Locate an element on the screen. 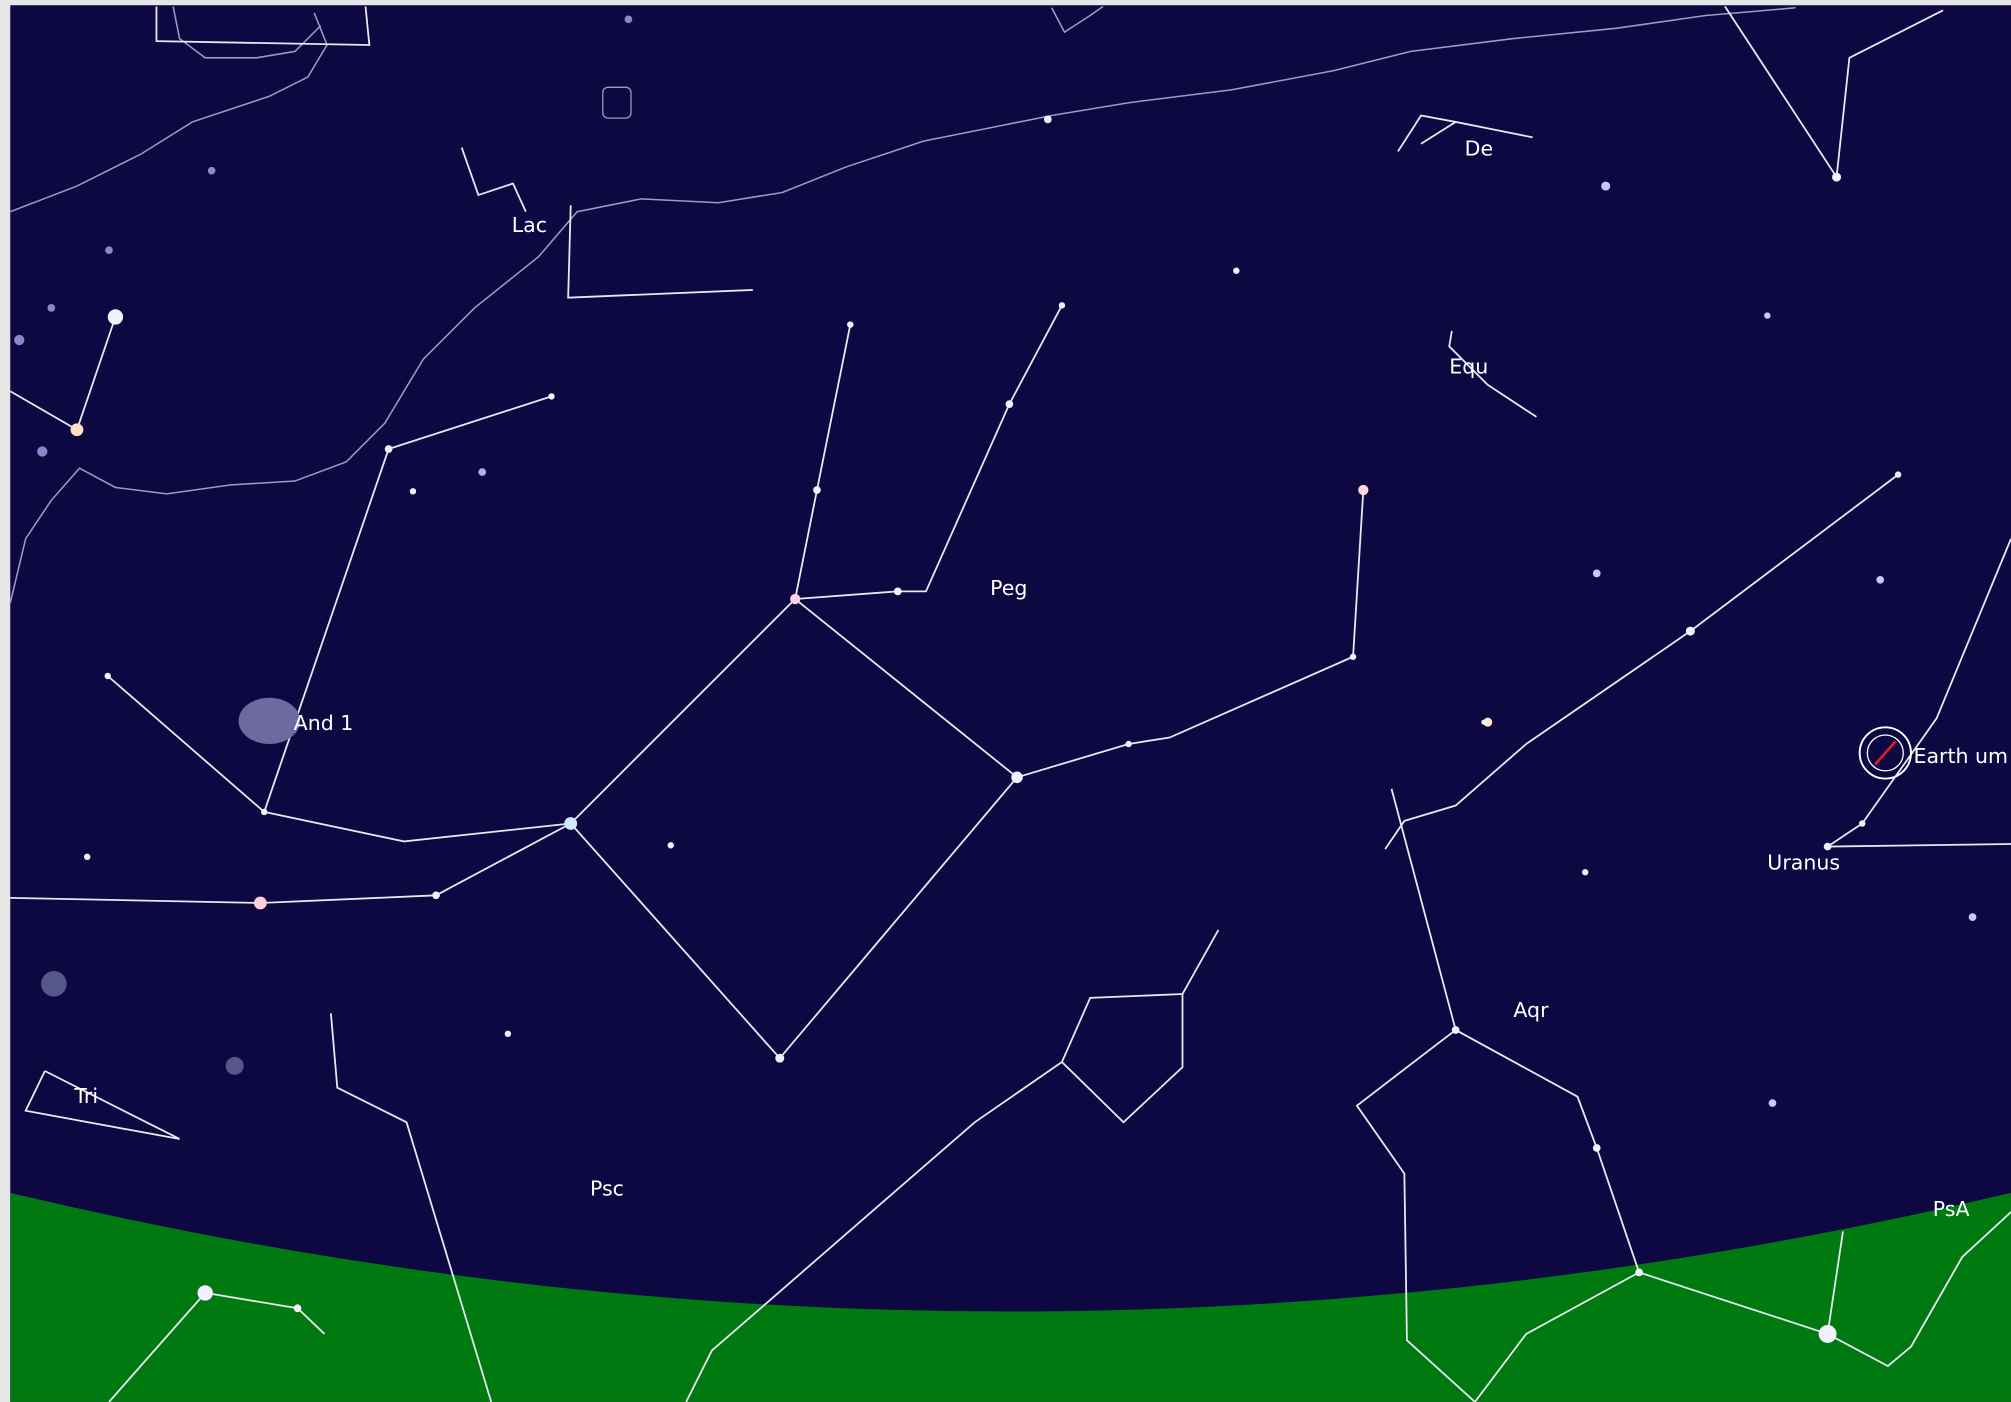  horizon is located at coordinates (1010, 1297).